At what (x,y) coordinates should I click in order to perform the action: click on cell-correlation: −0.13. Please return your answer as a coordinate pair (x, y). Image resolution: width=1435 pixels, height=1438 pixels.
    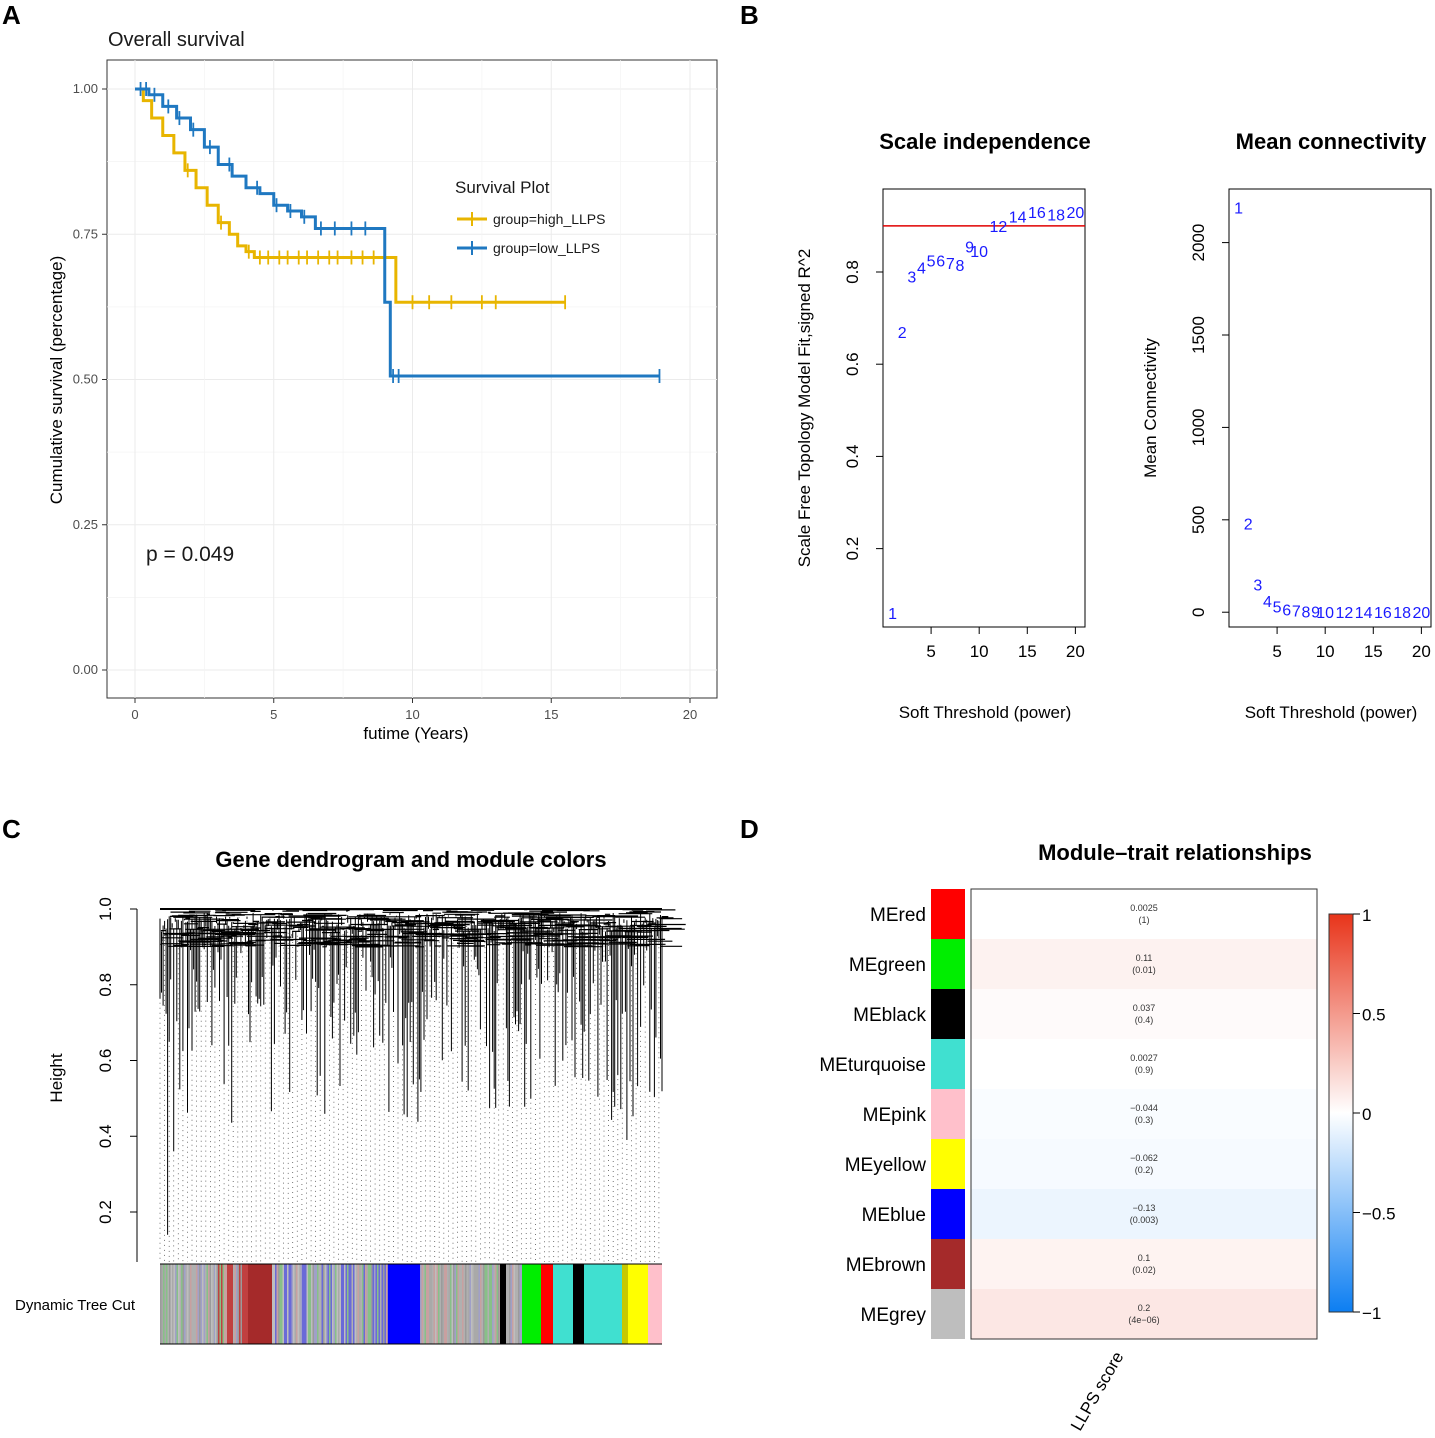
    Looking at the image, I should click on (1144, 1208).